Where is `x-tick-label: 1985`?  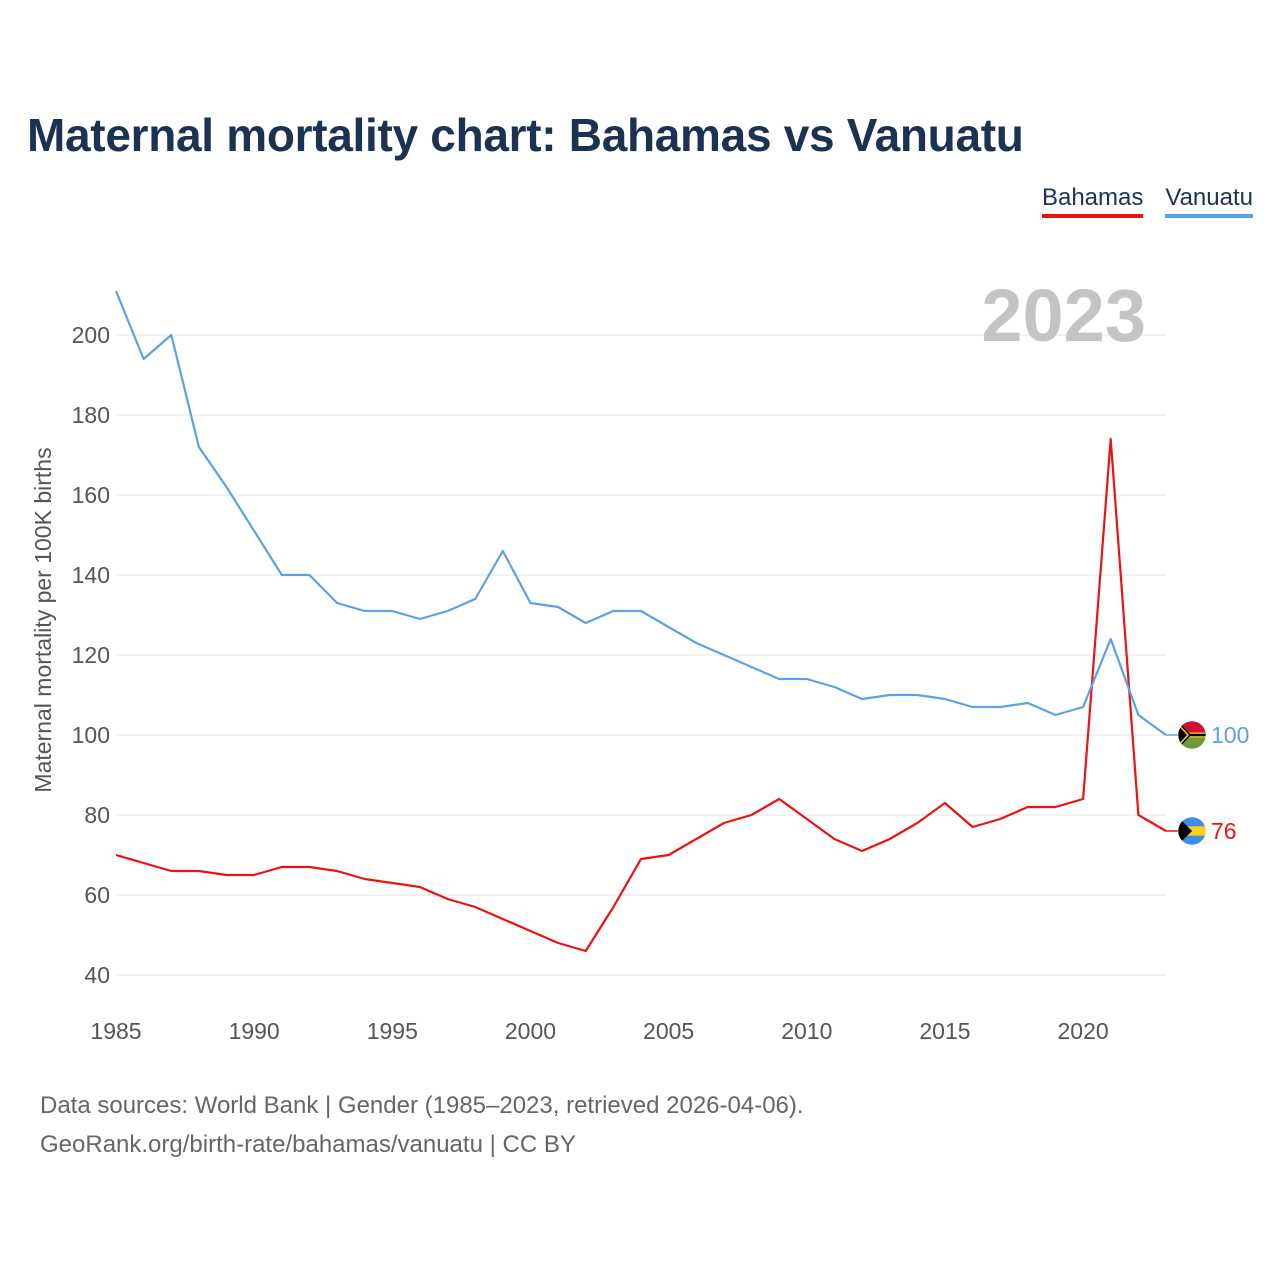
x-tick-label: 1985 is located at coordinates (115, 1031).